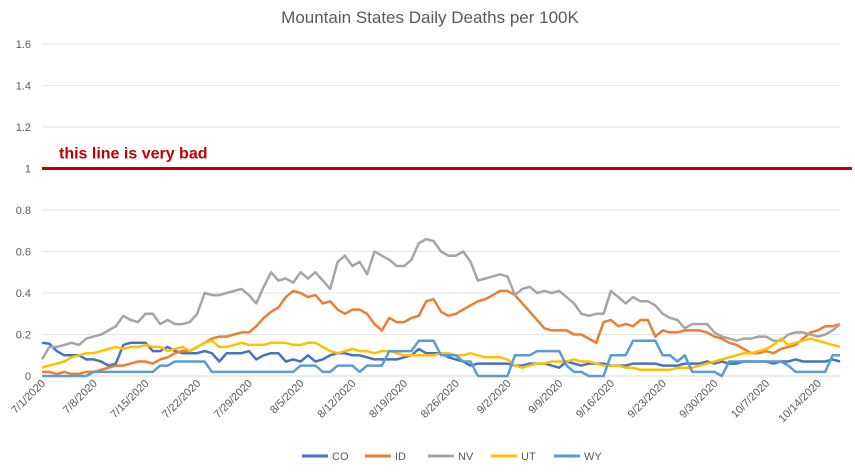 This screenshot has height=474, width=855. I want to click on legend-label-id: ID, so click(400, 457).